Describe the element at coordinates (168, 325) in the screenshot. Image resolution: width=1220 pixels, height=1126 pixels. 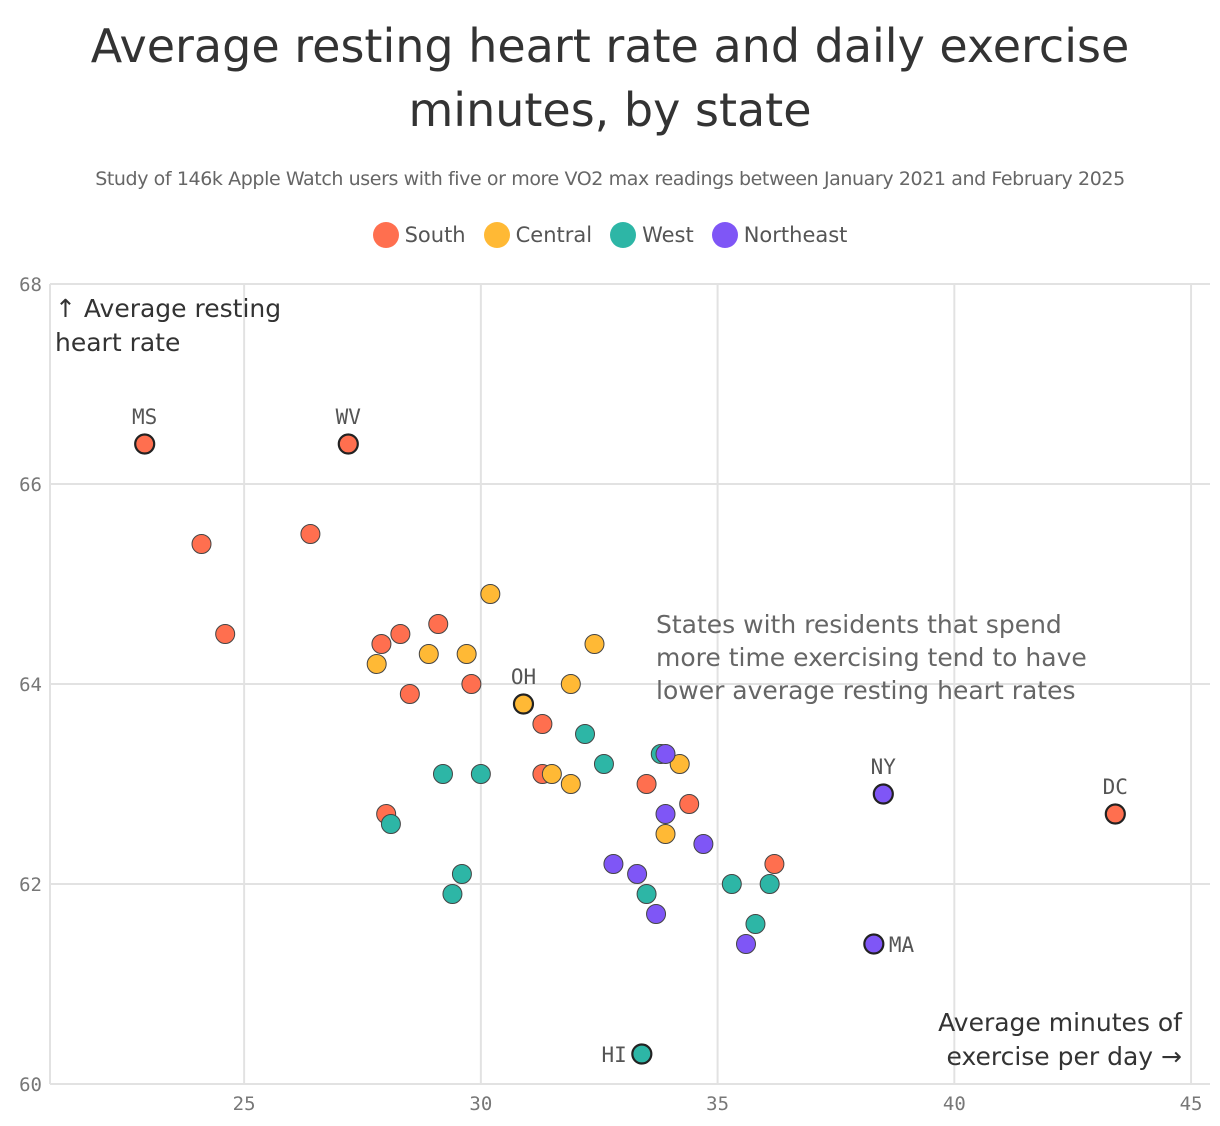
I see `y-axis-label: ↑ Average resting heart rate` at that location.